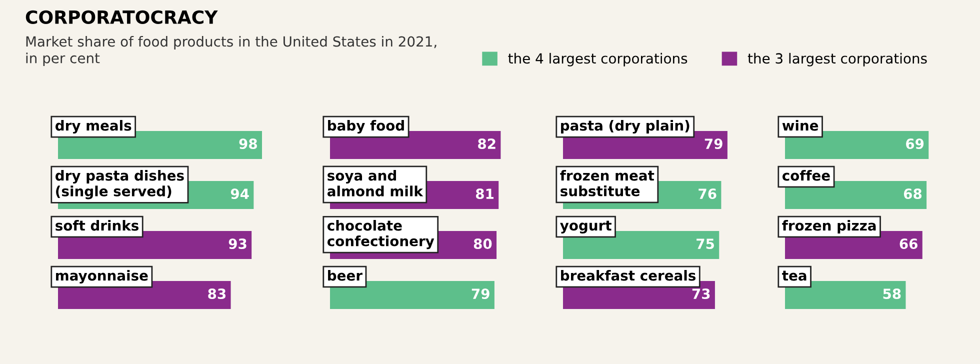 Image resolution: width=980 pixels, height=364 pixels. I want to click on legend-label: the 4 largest corporations, so click(598, 59).